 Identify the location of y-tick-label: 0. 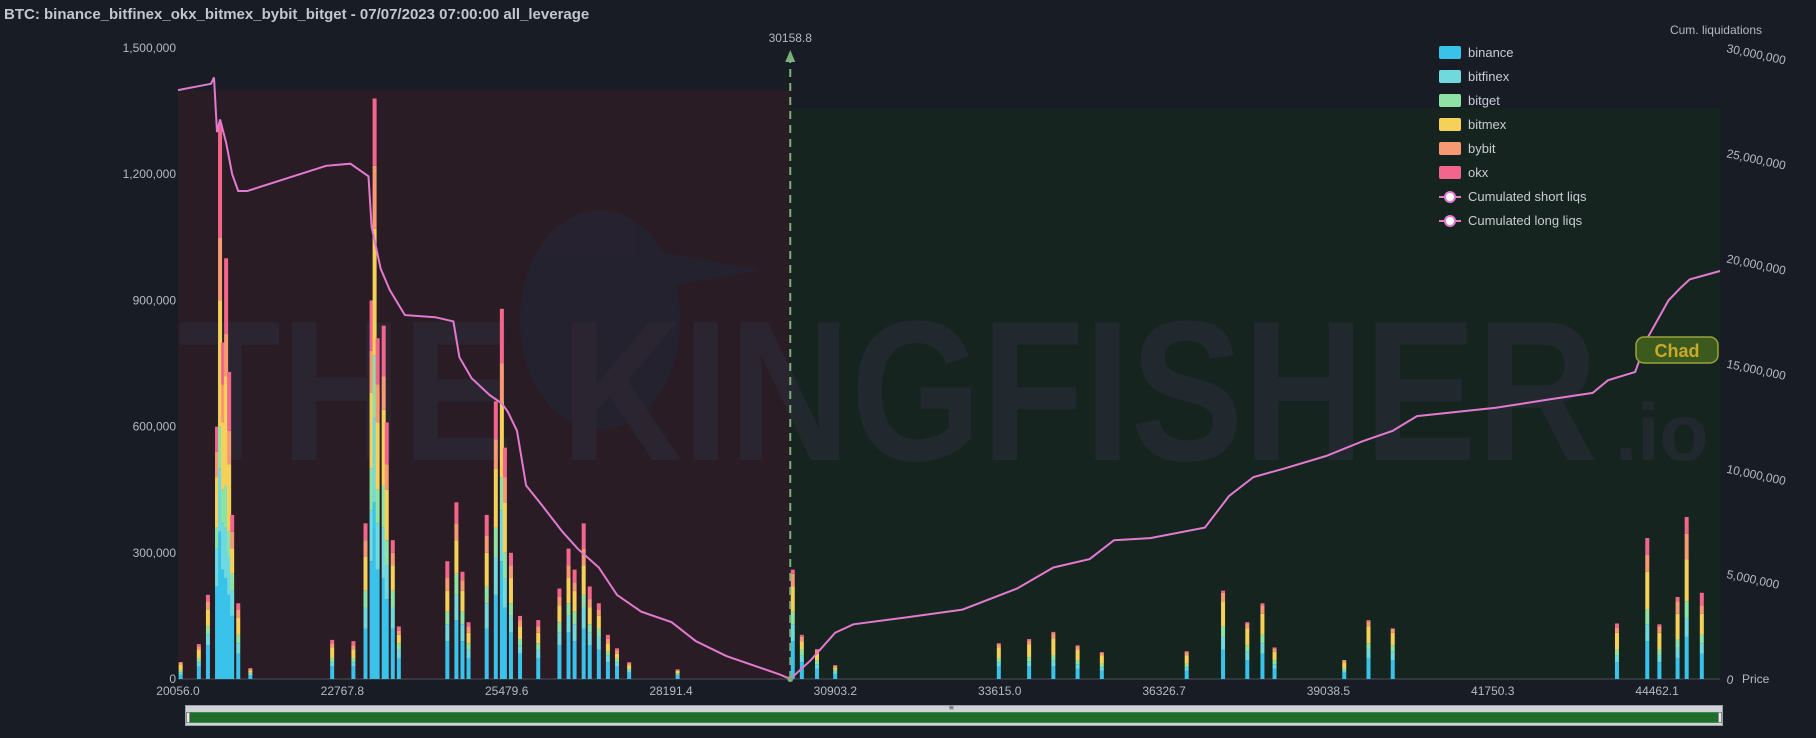
(172, 679).